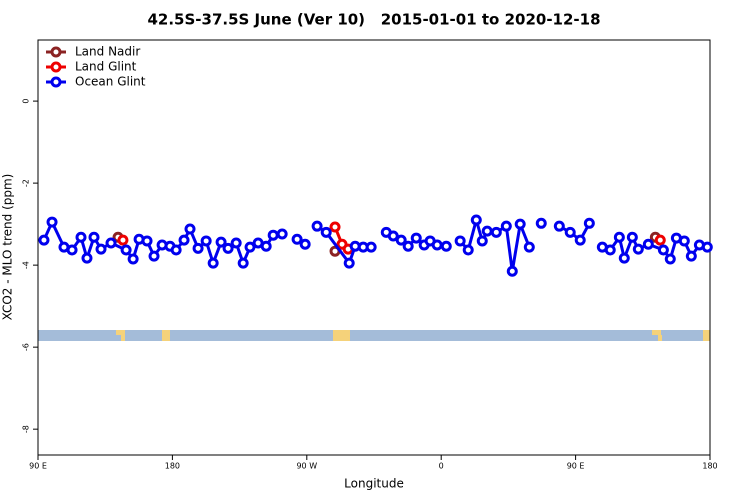 The width and height of the screenshot is (750, 500). What do you see at coordinates (26, 347) in the screenshot?
I see `y-tick-label: -6` at bounding box center [26, 347].